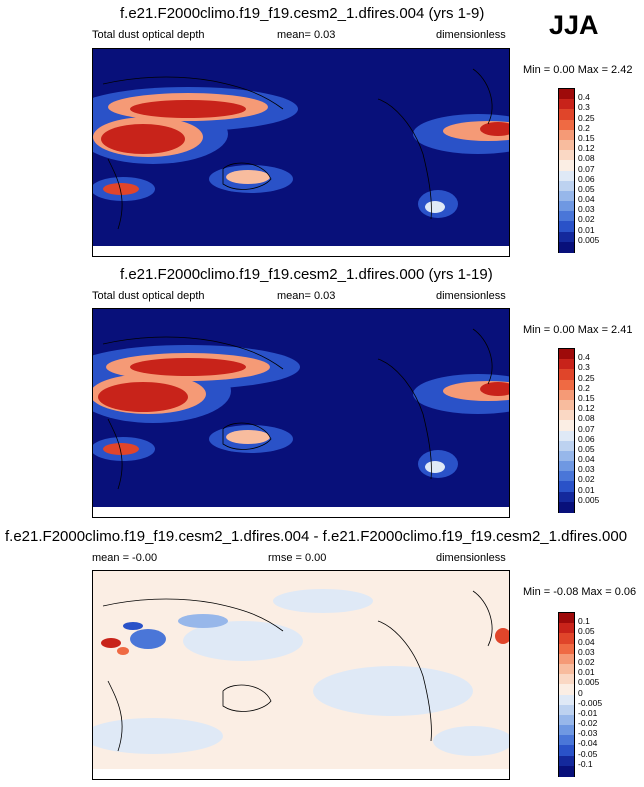 The width and height of the screenshot is (644, 787). I want to click on colorbar-tick-label: -0.04, so click(588, 743).